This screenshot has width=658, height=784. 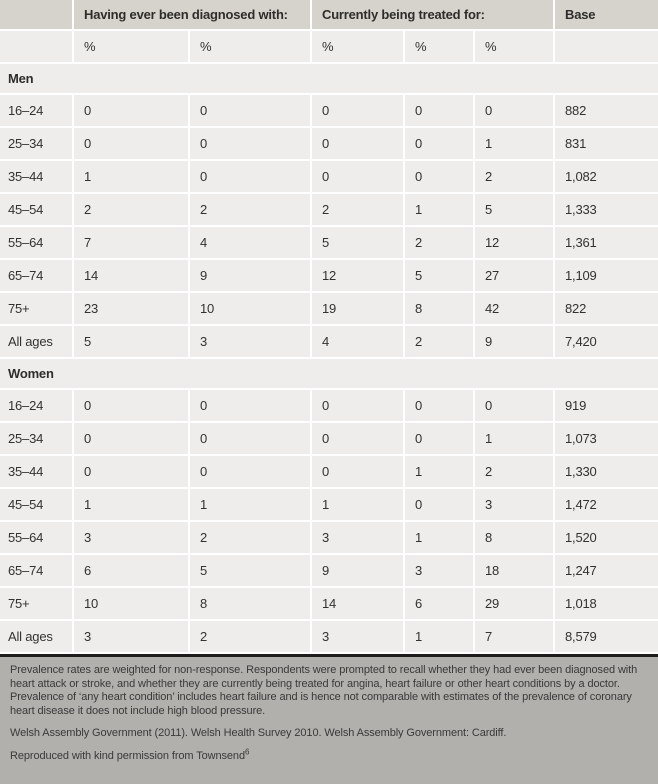 I want to click on base-value: 1,247, so click(x=606, y=571).